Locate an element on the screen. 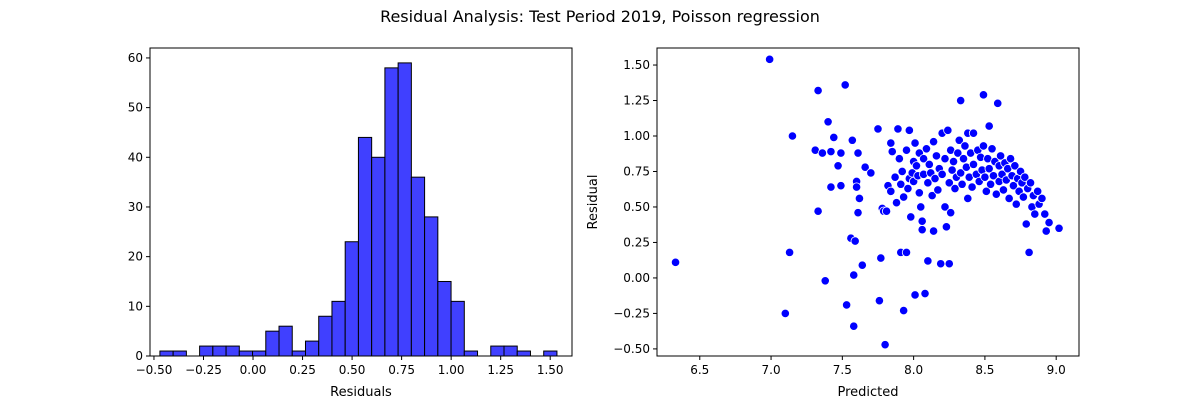 The image size is (1200, 404). x-tick-label: 0.75 is located at coordinates (401, 370).